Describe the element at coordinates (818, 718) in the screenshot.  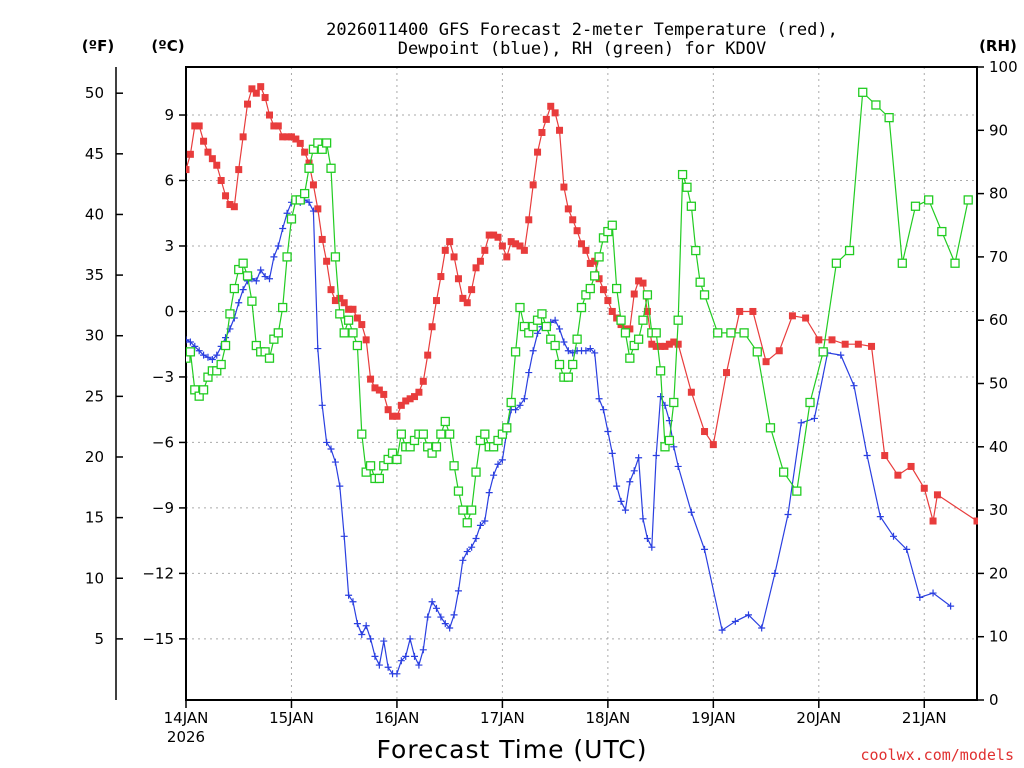
I see `x-tick-label: 20JAN` at that location.